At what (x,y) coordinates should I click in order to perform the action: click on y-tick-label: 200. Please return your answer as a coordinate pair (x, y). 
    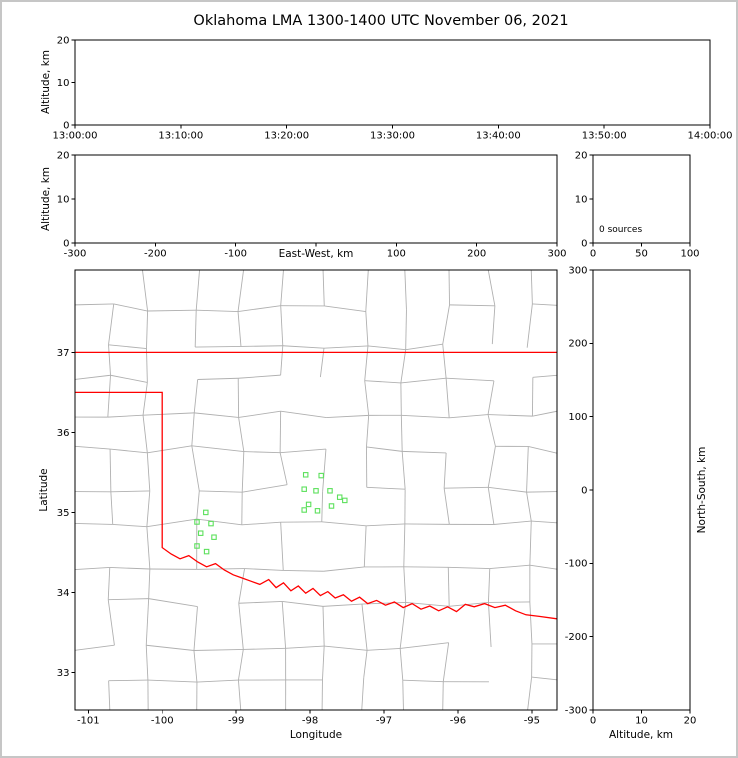
    Looking at the image, I should click on (577, 344).